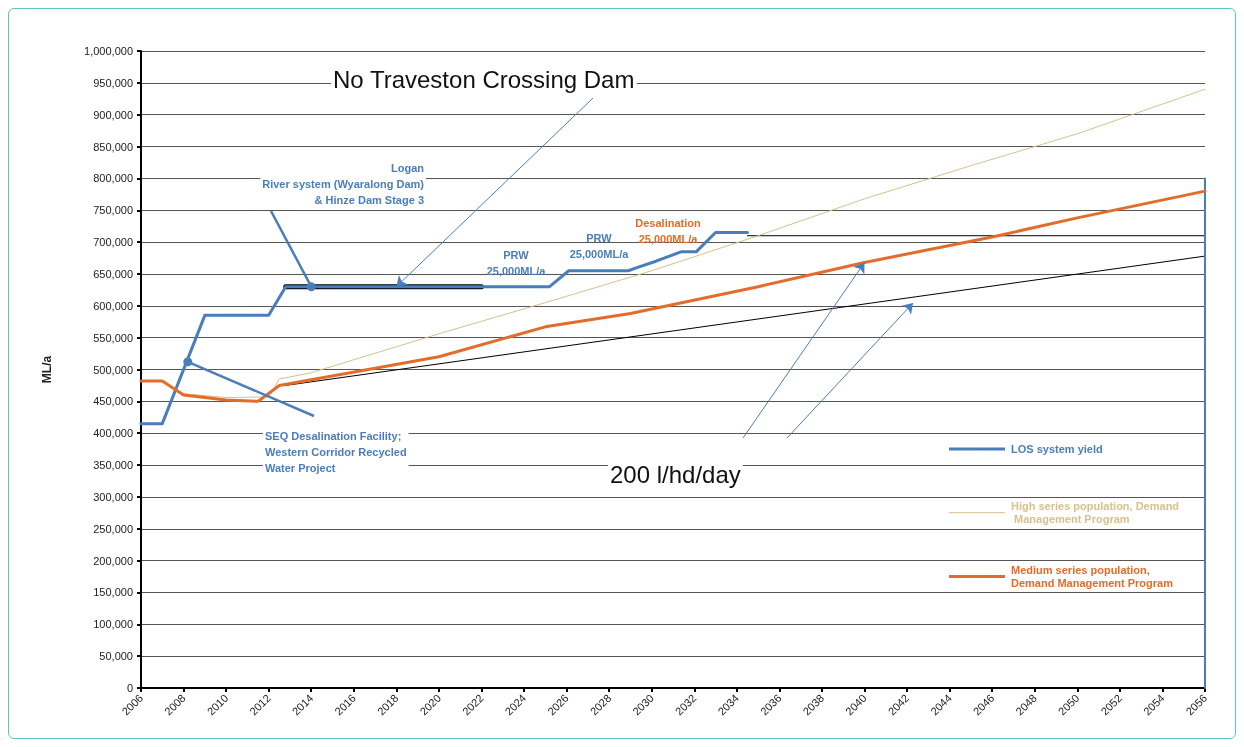 The height and width of the screenshot is (747, 1244). Describe the element at coordinates (113, 242) in the screenshot. I see `y-tick-label: 700,000` at that location.